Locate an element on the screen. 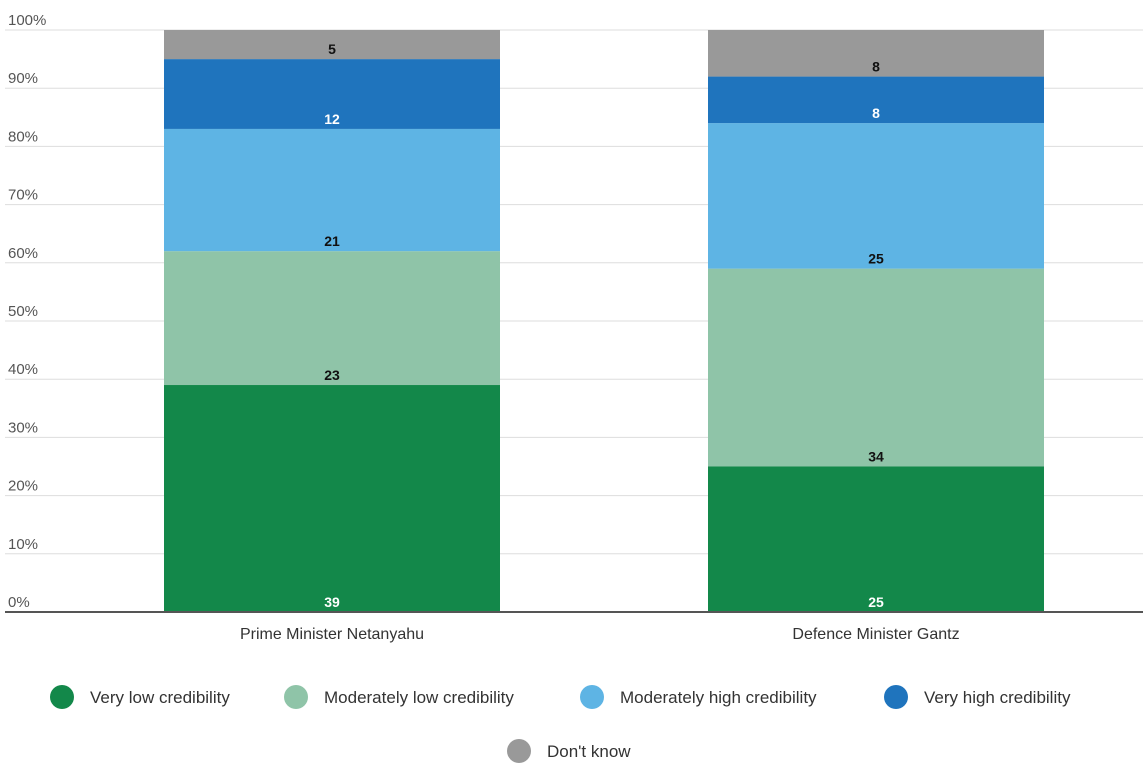 This screenshot has height=765, width=1143. x-category-label: Defence Minister Gantz is located at coordinates (875, 634).